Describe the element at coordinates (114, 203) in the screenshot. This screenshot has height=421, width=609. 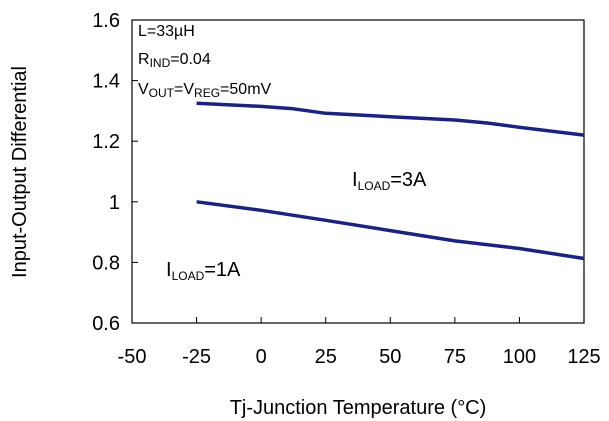
I see `y-tick-label: 1` at that location.